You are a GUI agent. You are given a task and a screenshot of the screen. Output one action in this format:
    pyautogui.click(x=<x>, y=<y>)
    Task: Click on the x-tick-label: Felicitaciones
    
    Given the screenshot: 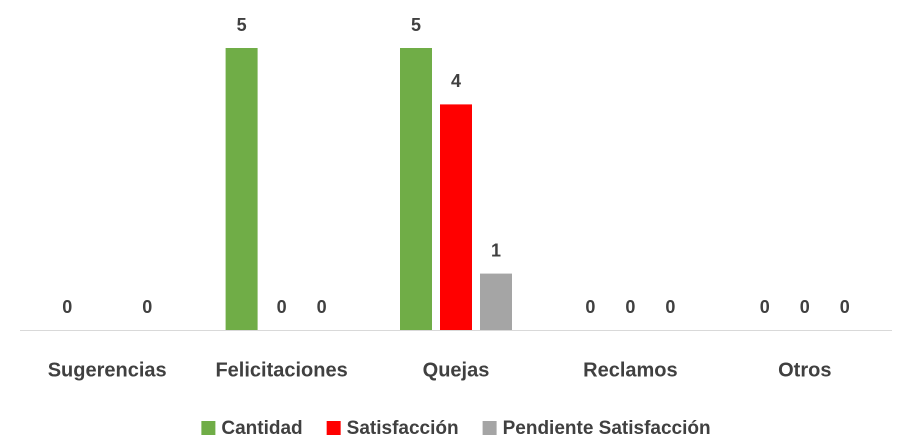 What is the action you would take?
    pyautogui.click(x=281, y=370)
    